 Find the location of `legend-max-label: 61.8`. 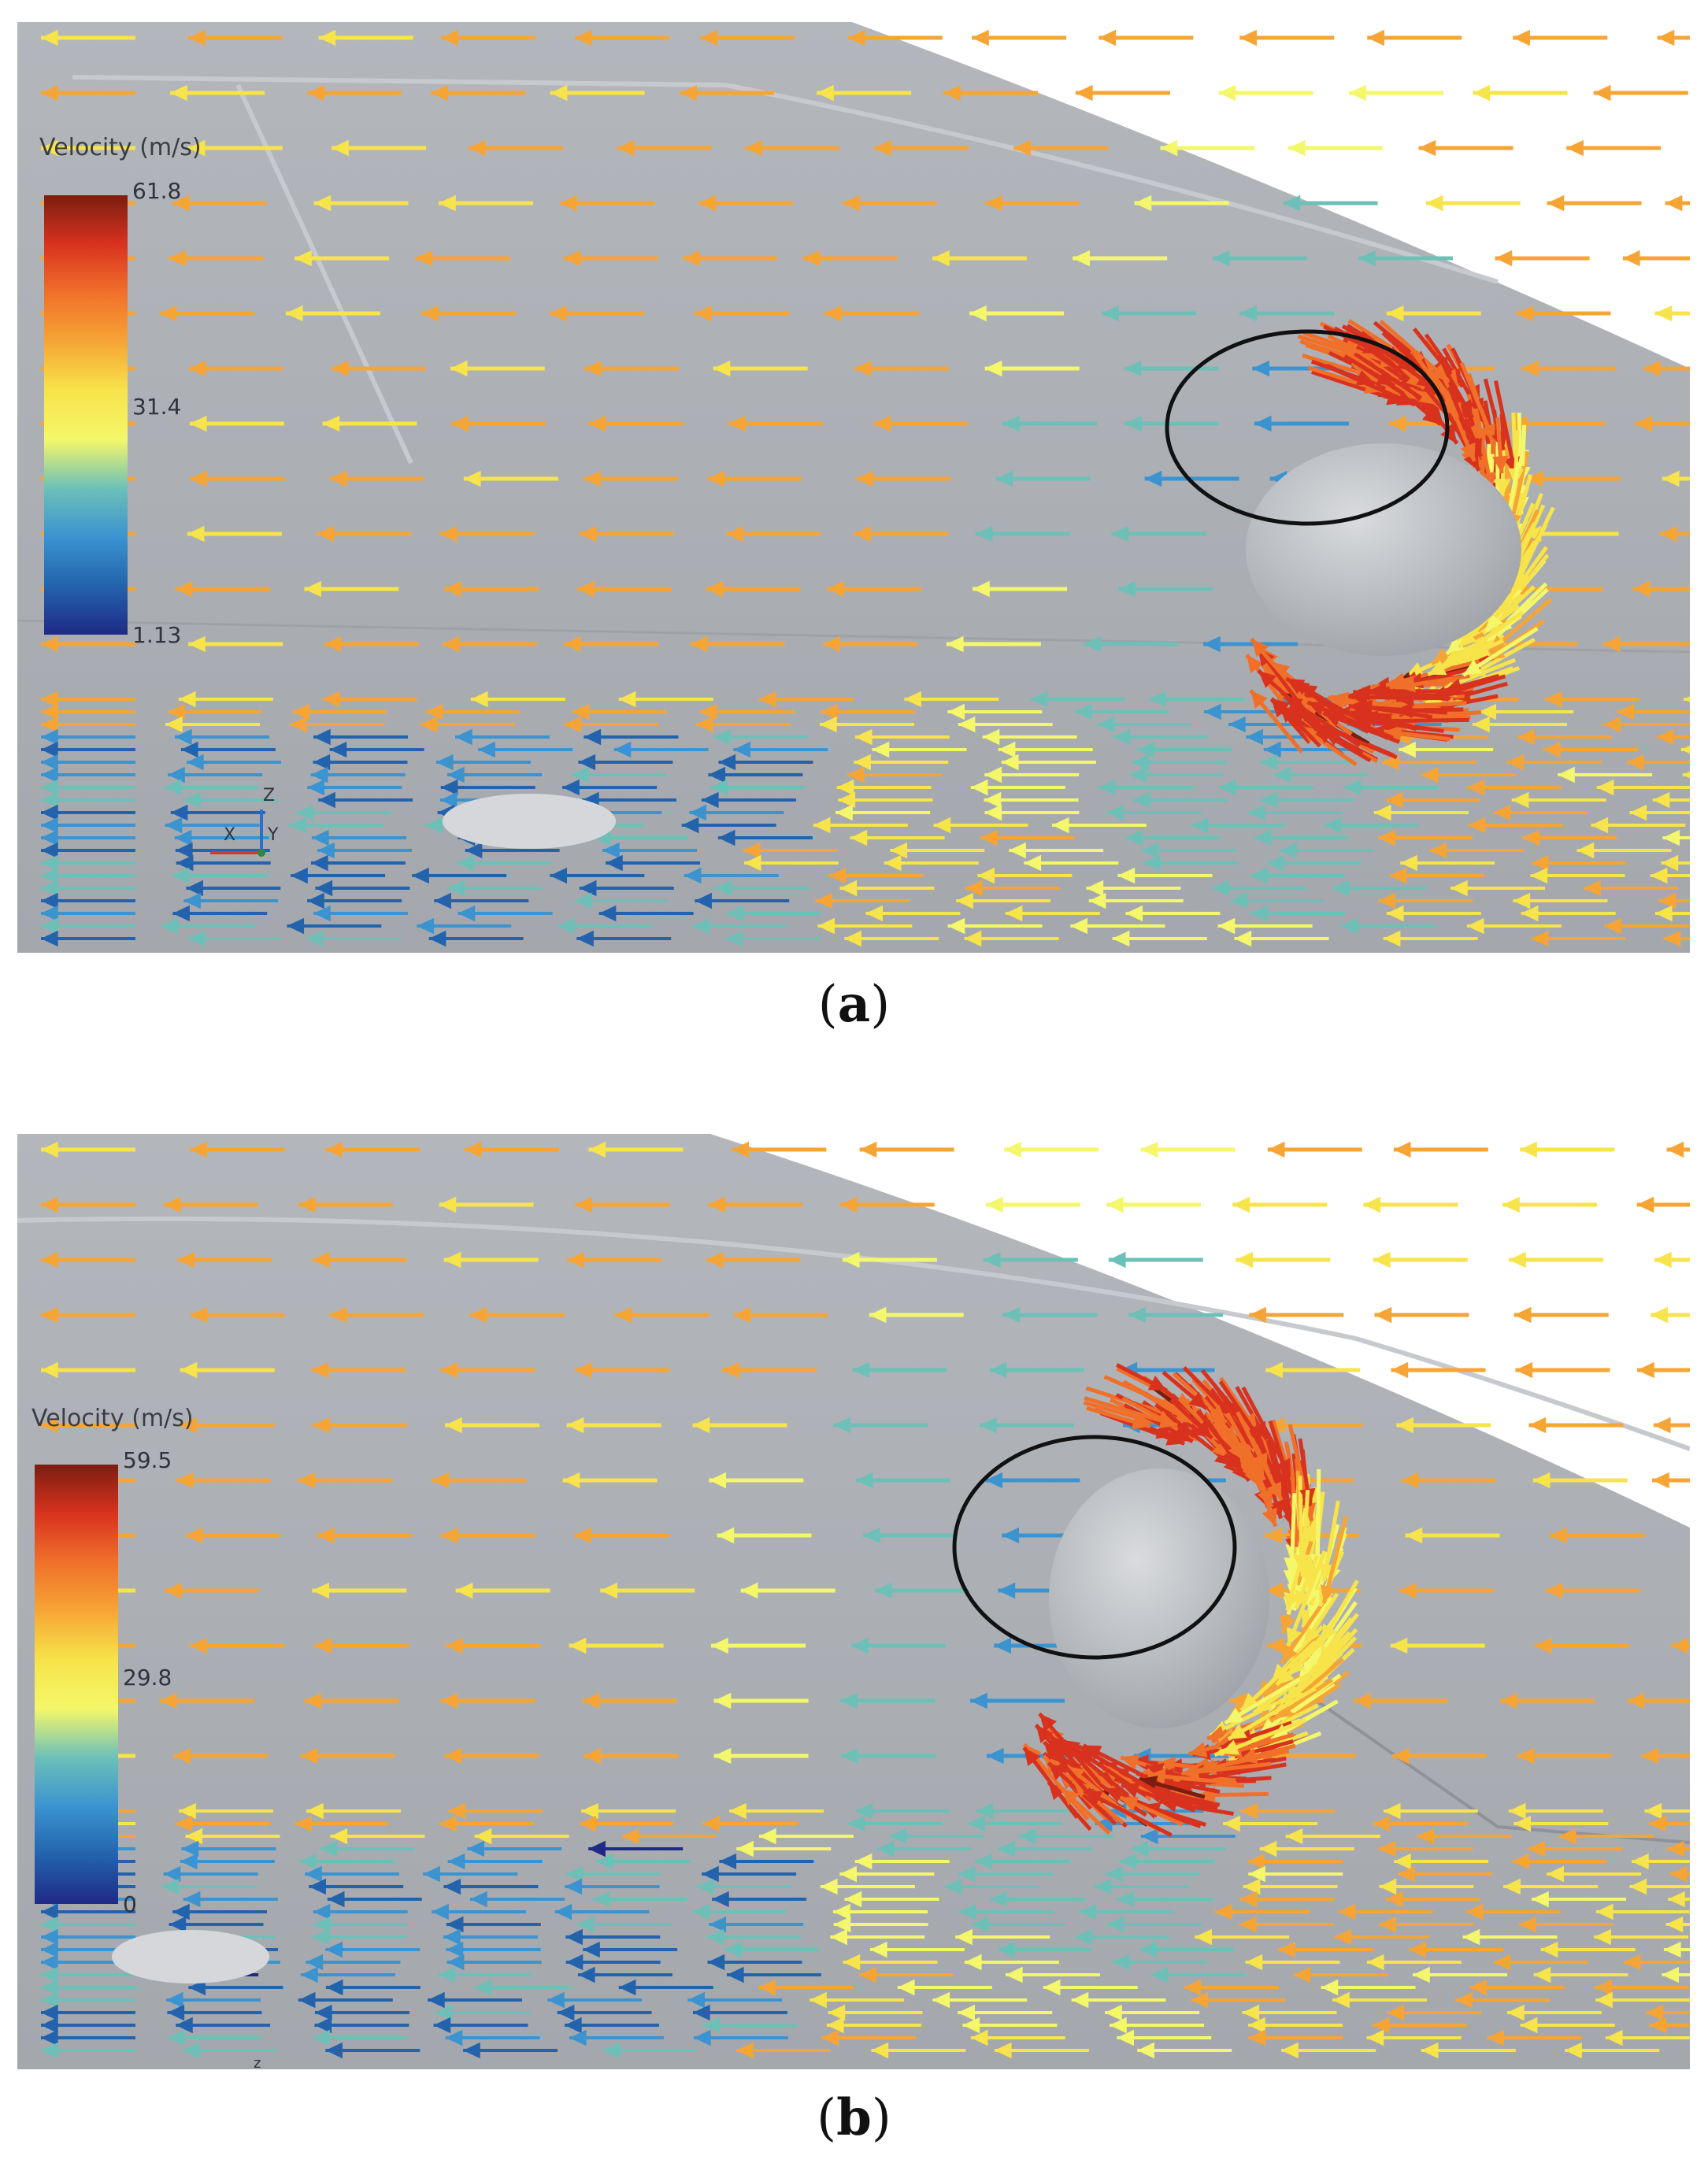

legend-max-label: 61.8 is located at coordinates (157, 191).